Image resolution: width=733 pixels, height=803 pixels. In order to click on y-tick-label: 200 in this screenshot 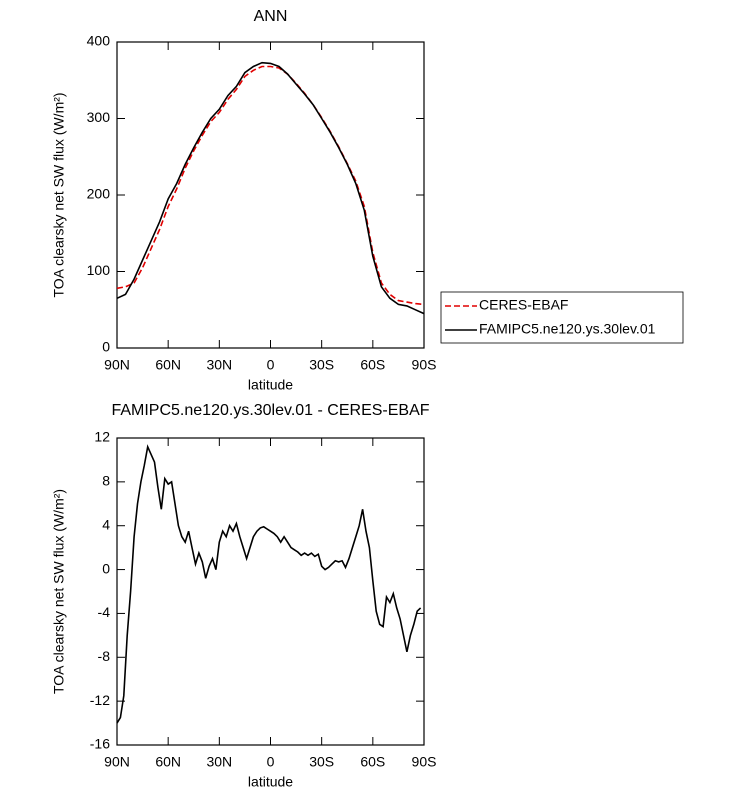, I will do `click(99, 194)`.